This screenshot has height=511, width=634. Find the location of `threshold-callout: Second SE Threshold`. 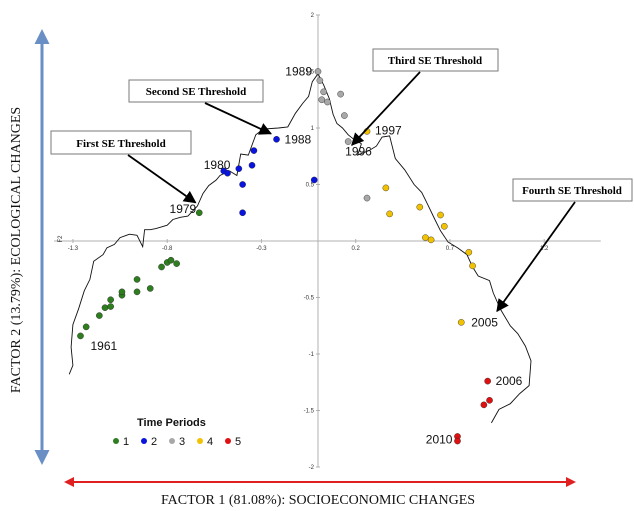

threshold-callout: Second SE Threshold is located at coordinates (200, 107).